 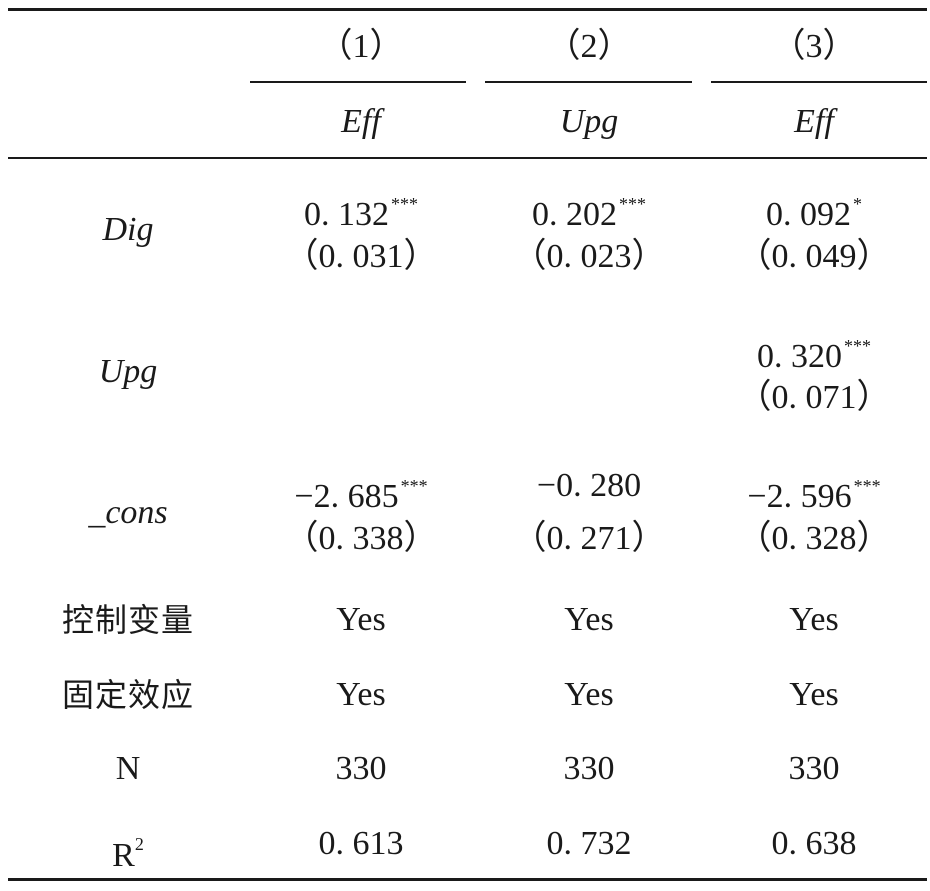 I want to click on dig-coef-3: 0. 092 *, so click(x=814, y=209).